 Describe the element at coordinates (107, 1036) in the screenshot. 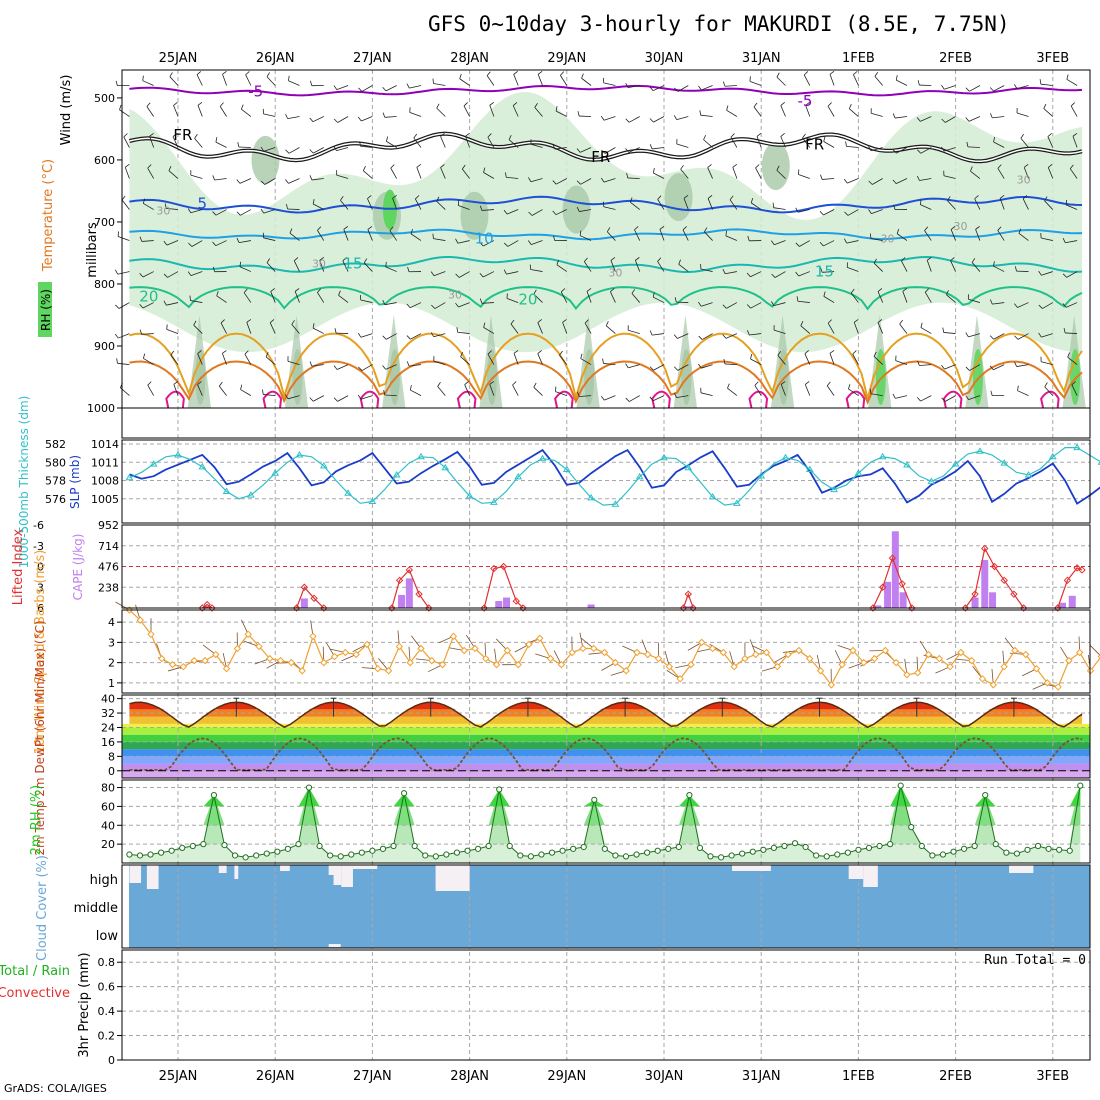

I see `precip-tick-label: 0.2` at that location.